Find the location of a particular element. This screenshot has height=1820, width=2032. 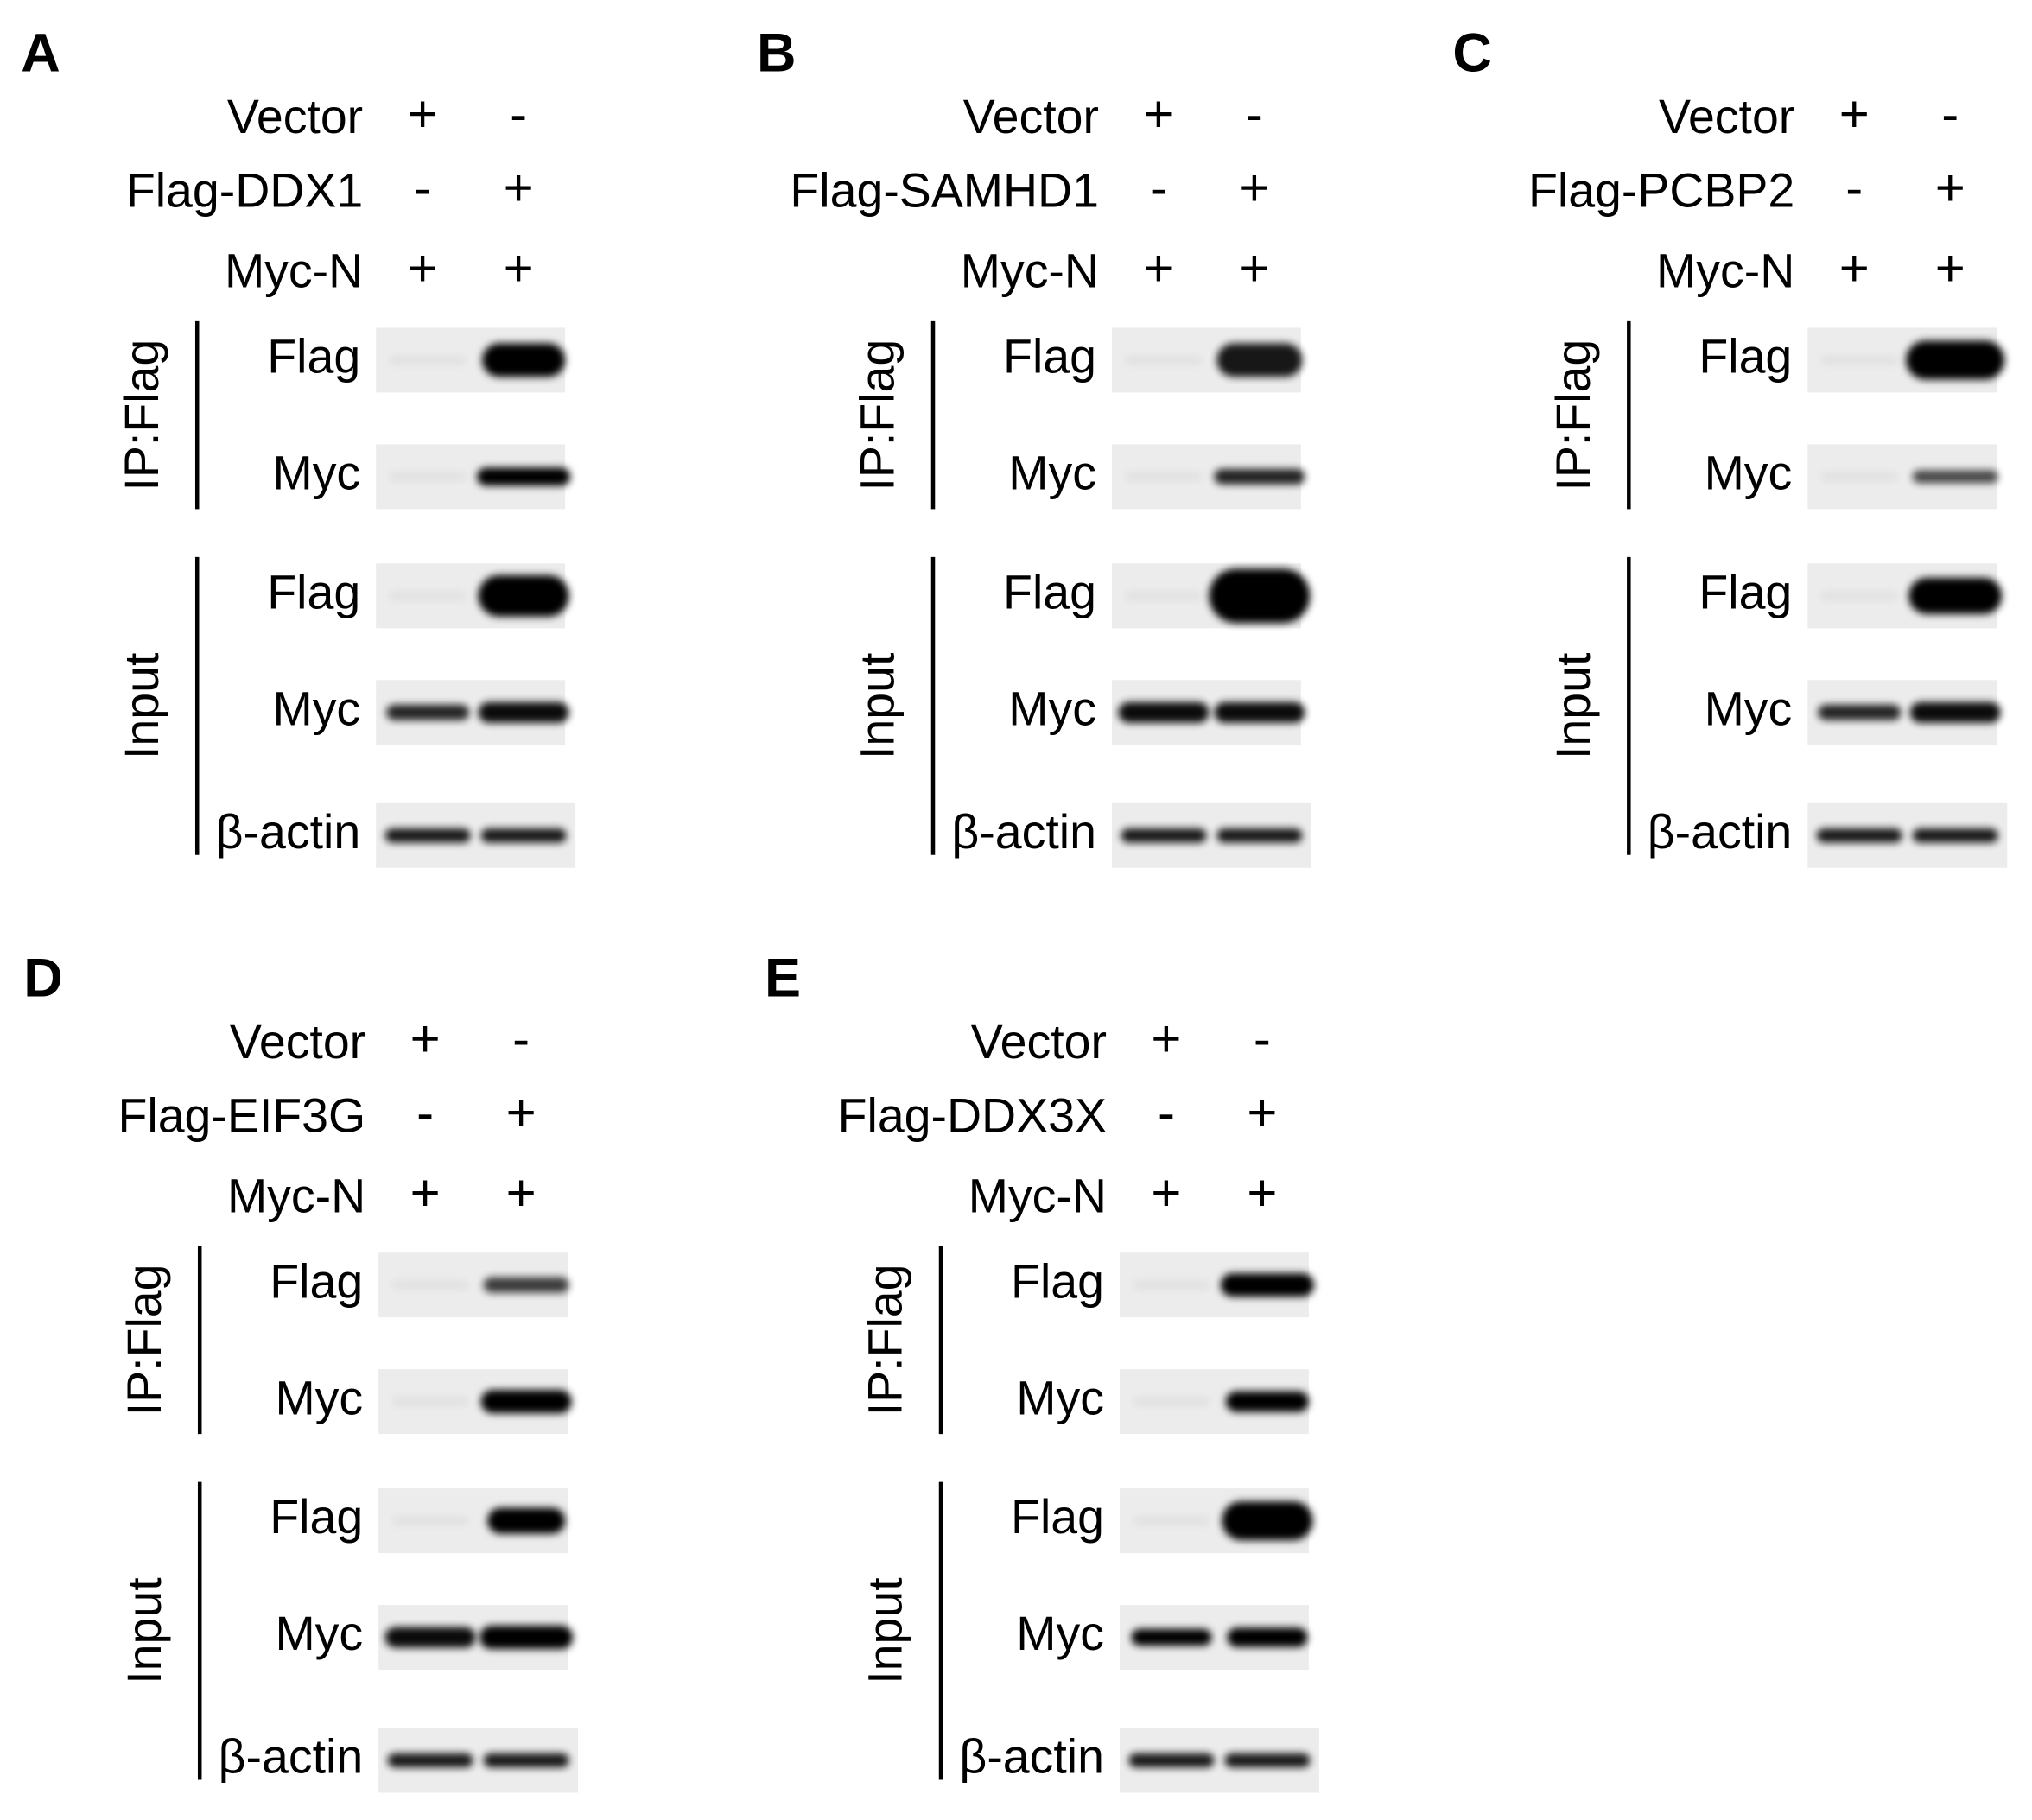

condition-label: Flag-SAMHD1 is located at coordinates (944, 191).